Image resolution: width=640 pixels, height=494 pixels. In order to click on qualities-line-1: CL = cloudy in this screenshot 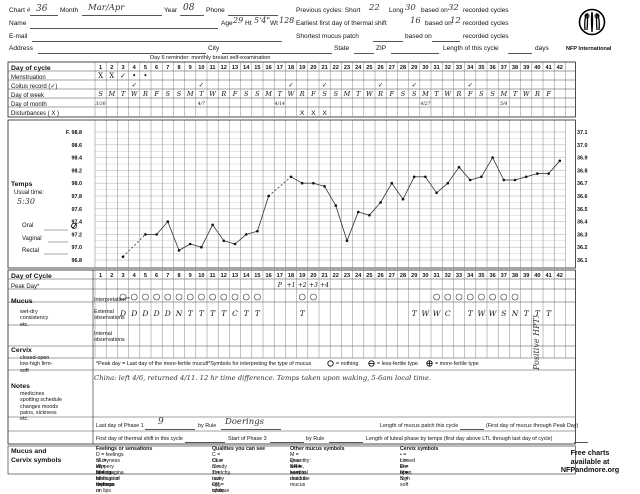, I will do `click(219, 464)`.